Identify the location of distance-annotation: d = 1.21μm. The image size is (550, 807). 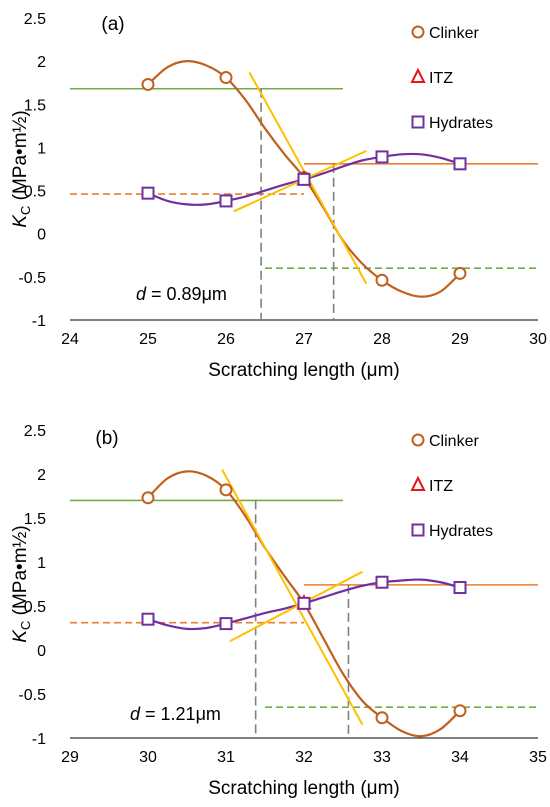
(175, 714).